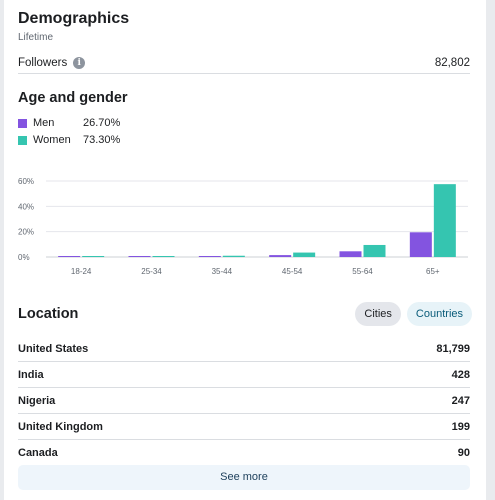 This screenshot has height=500, width=495. What do you see at coordinates (433, 271) in the screenshot?
I see `x-tick-label: 65+` at bounding box center [433, 271].